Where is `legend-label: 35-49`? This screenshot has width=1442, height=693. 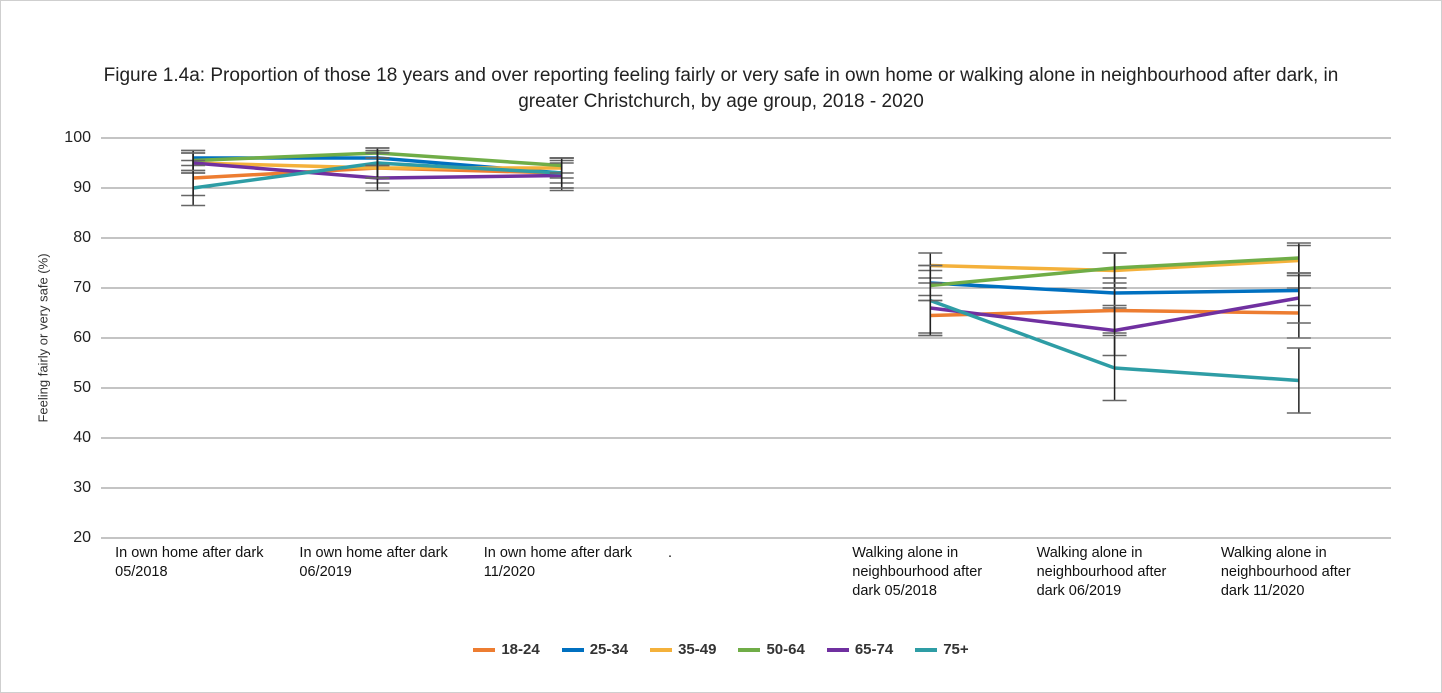
legend-label: 35-49 is located at coordinates (697, 649).